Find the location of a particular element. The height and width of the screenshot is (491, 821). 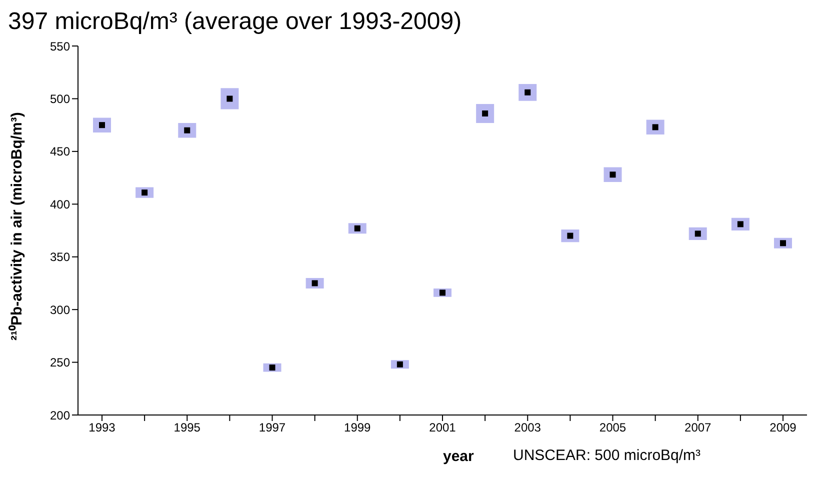

y-tick-label: 400 is located at coordinates (60, 204).